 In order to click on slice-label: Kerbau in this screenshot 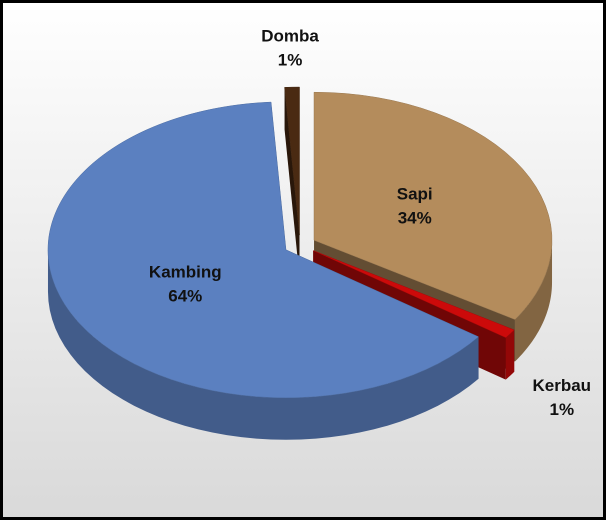, I will do `click(562, 385)`.